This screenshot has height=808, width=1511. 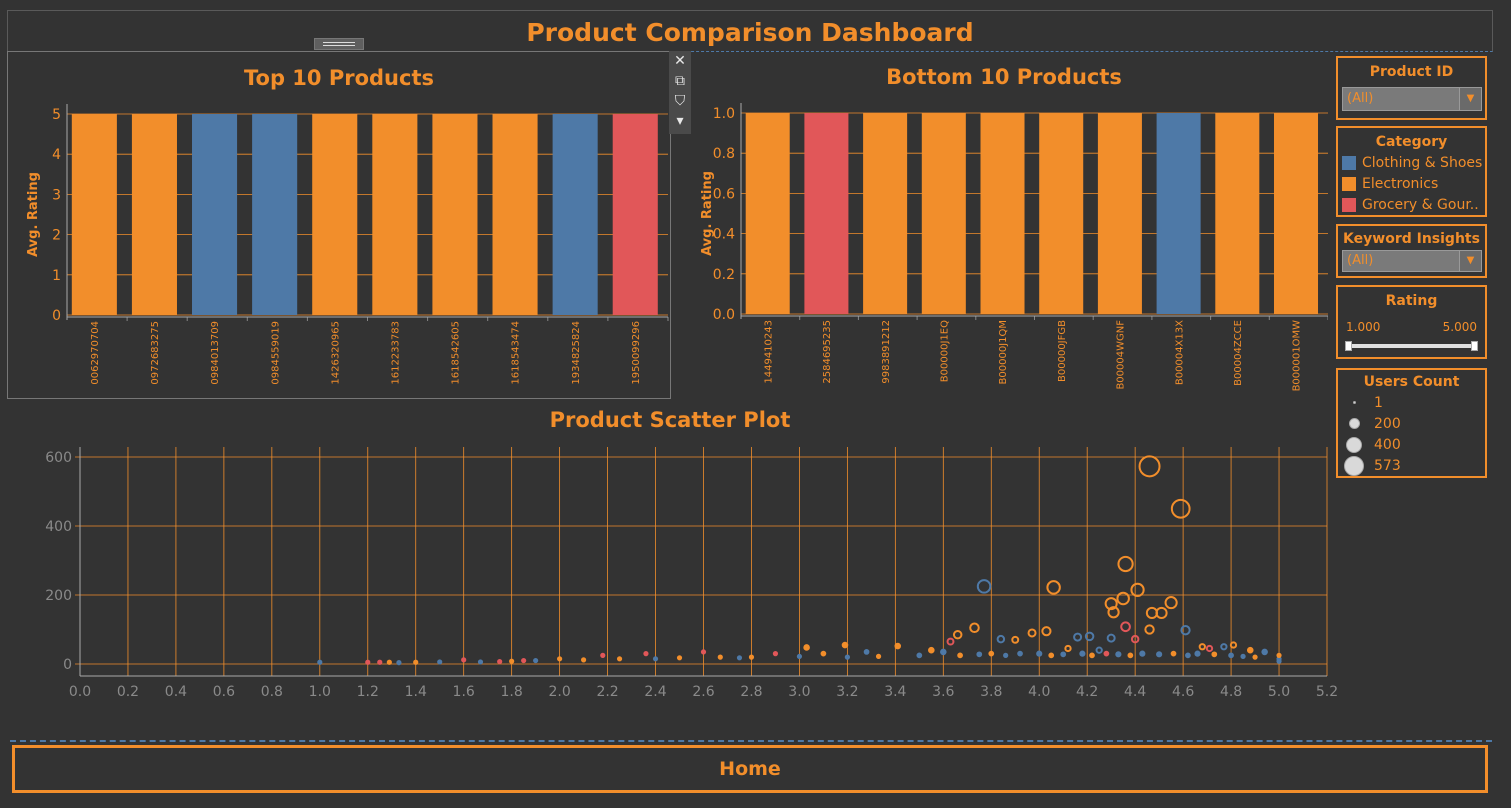 I want to click on rating-filter: Rating 1.000 5.000, so click(x=1411, y=322).